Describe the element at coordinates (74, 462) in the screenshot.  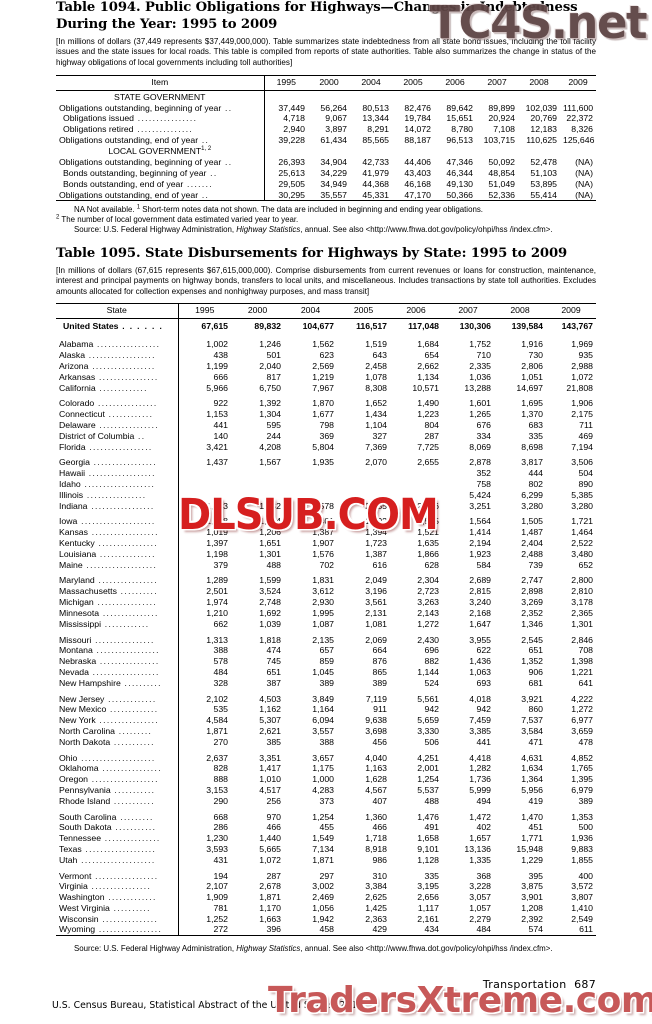
I see `row-label: Georgia` at that location.